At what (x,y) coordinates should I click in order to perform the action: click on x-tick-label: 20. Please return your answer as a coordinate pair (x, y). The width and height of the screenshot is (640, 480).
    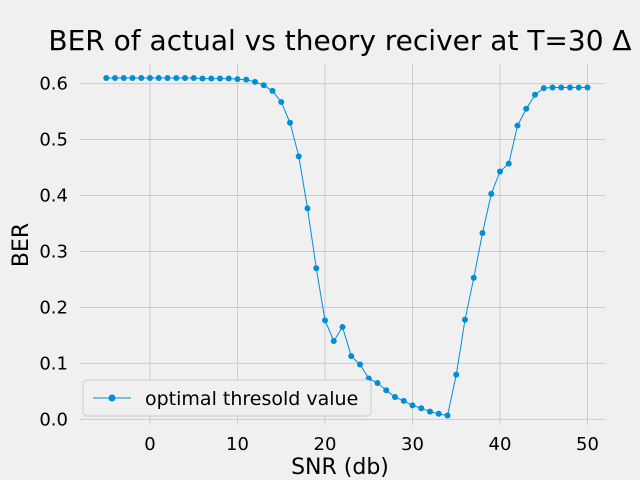
    Looking at the image, I should click on (325, 444).